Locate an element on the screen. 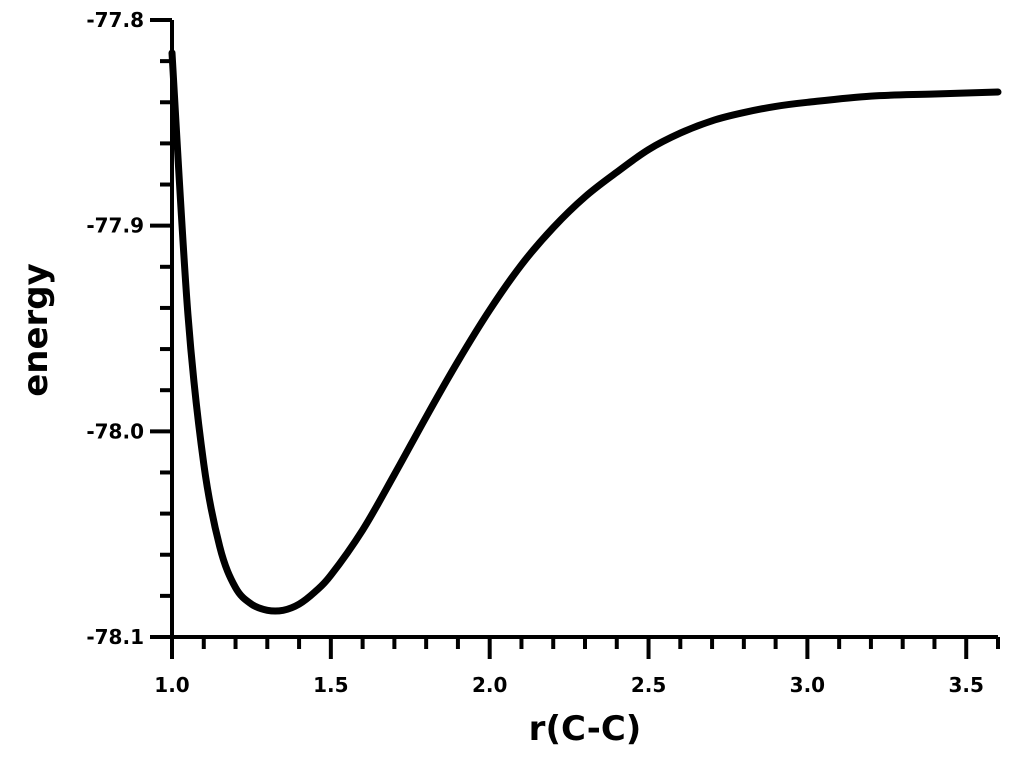 This screenshot has height=774, width=1024. x-tick-label: 1.5 is located at coordinates (330, 685).